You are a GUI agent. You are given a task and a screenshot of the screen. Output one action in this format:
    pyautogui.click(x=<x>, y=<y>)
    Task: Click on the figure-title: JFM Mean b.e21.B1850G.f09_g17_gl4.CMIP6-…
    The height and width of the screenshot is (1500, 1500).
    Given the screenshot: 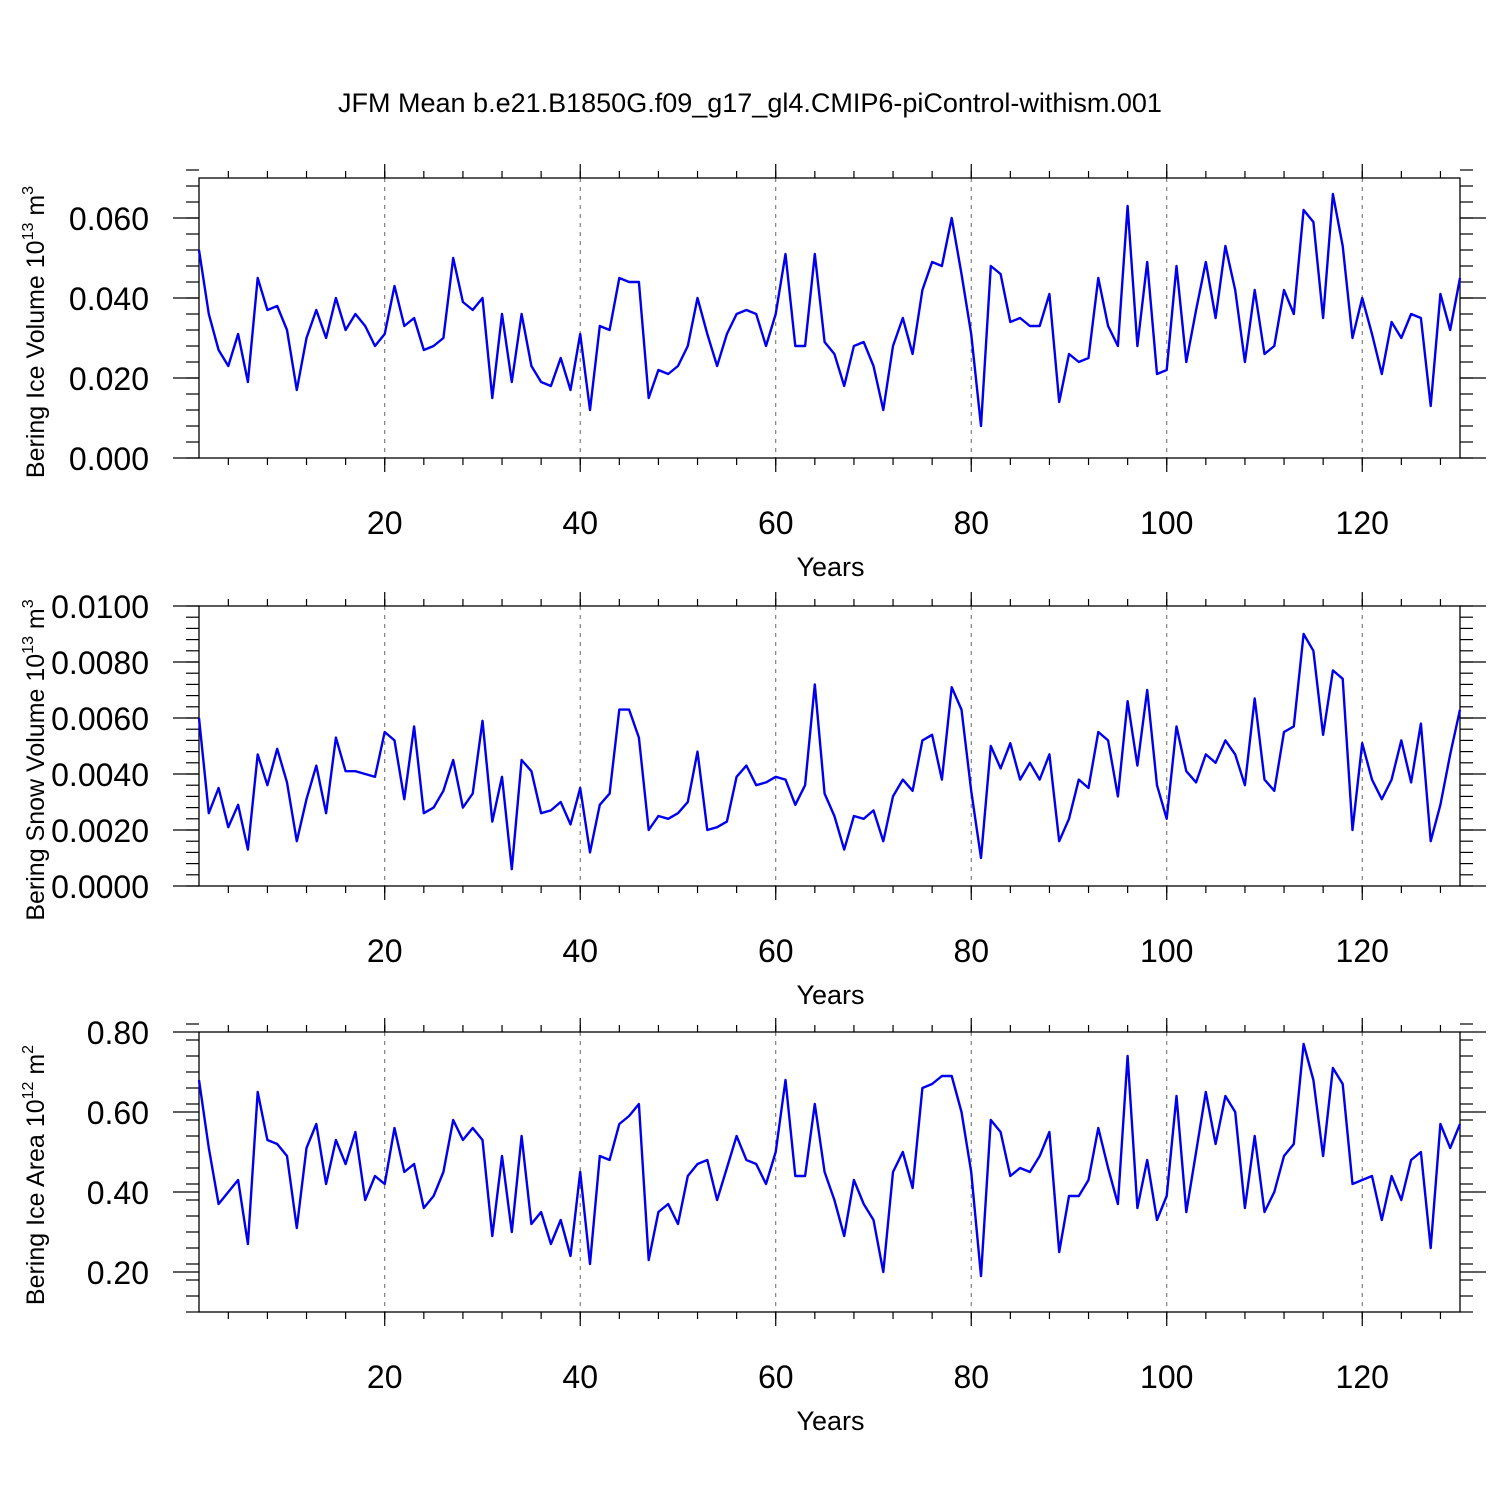 What is the action you would take?
    pyautogui.click(x=750, y=103)
    